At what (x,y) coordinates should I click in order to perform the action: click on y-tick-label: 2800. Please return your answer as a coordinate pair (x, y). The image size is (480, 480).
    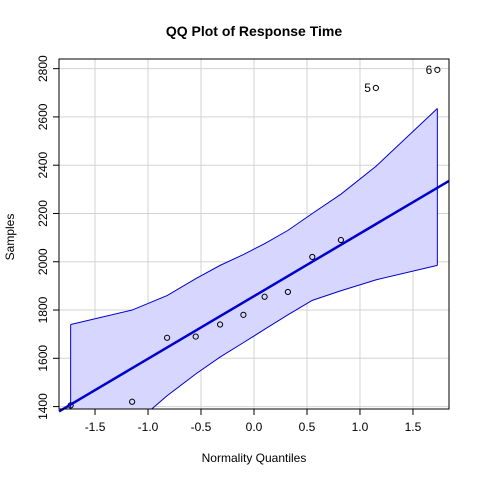
    Looking at the image, I should click on (43, 68).